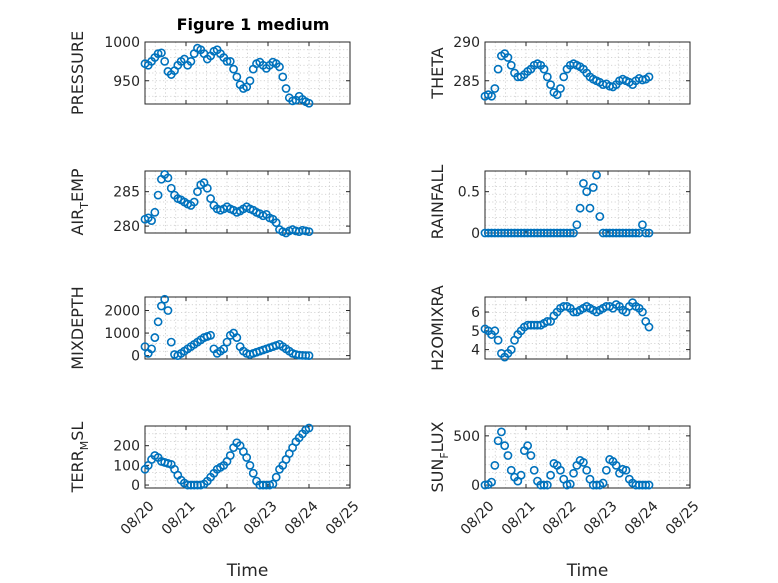  Describe the element at coordinates (122, 43) in the screenshot. I see `y-tick-label: 1000` at that location.